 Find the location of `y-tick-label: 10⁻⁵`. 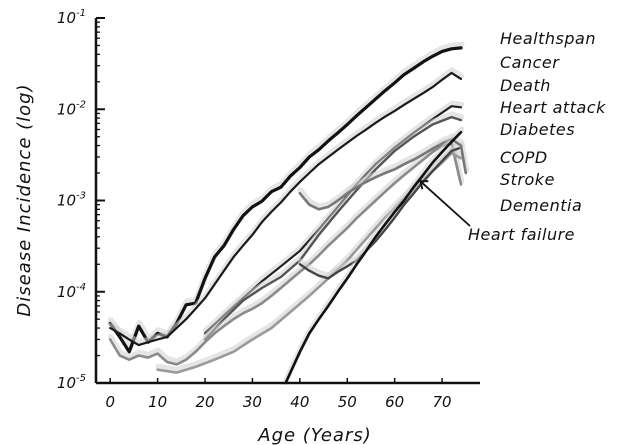

y-tick-label: 10⁻⁵ is located at coordinates (71, 382).